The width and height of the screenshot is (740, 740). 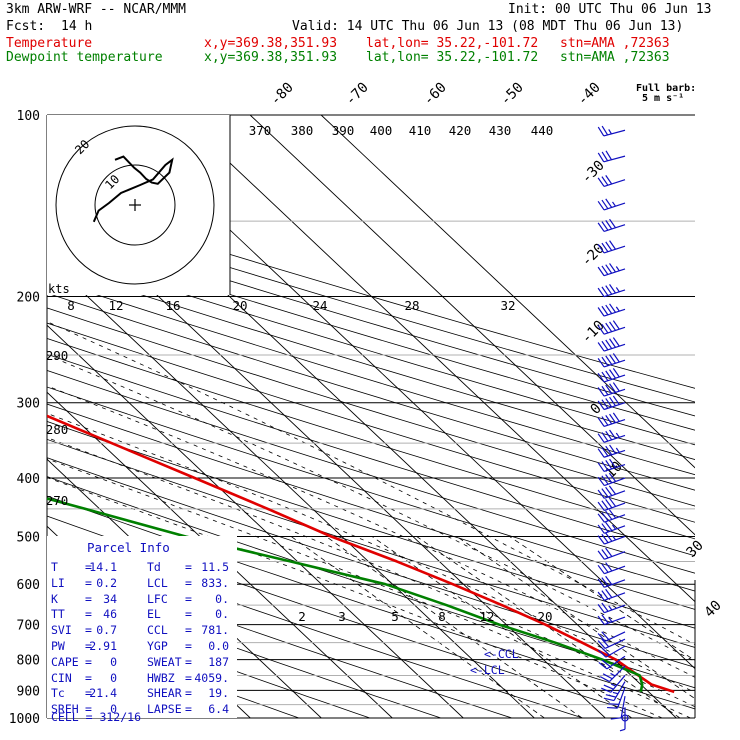 What do you see at coordinates (57, 429) in the screenshot?
I see `theta-label: 280` at bounding box center [57, 429].